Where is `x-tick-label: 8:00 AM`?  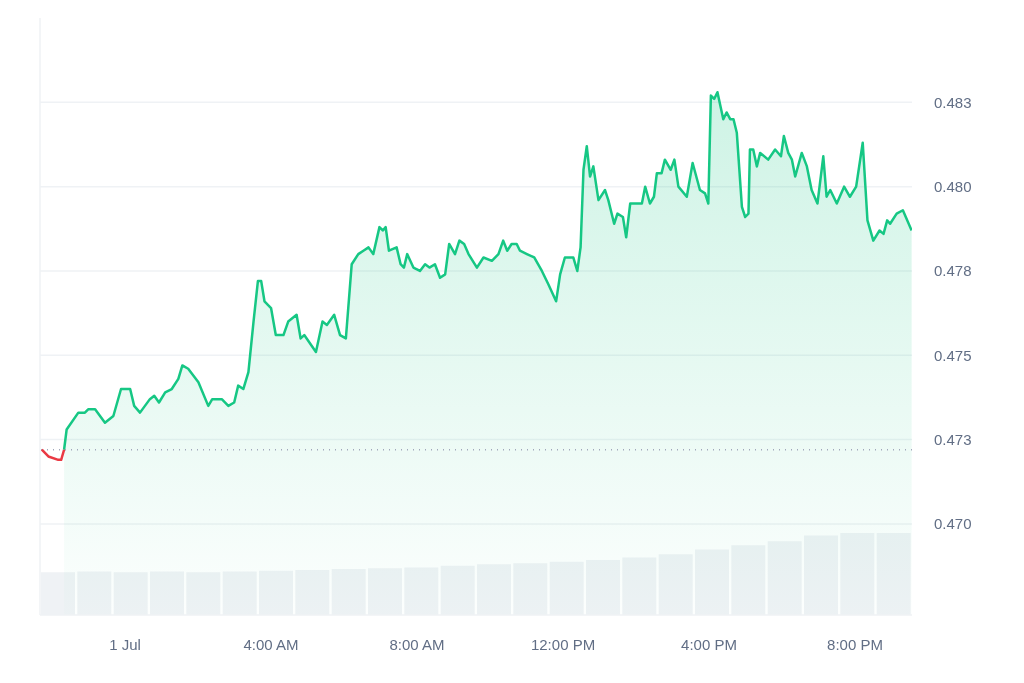
x-tick-label: 8:00 AM is located at coordinates (417, 644).